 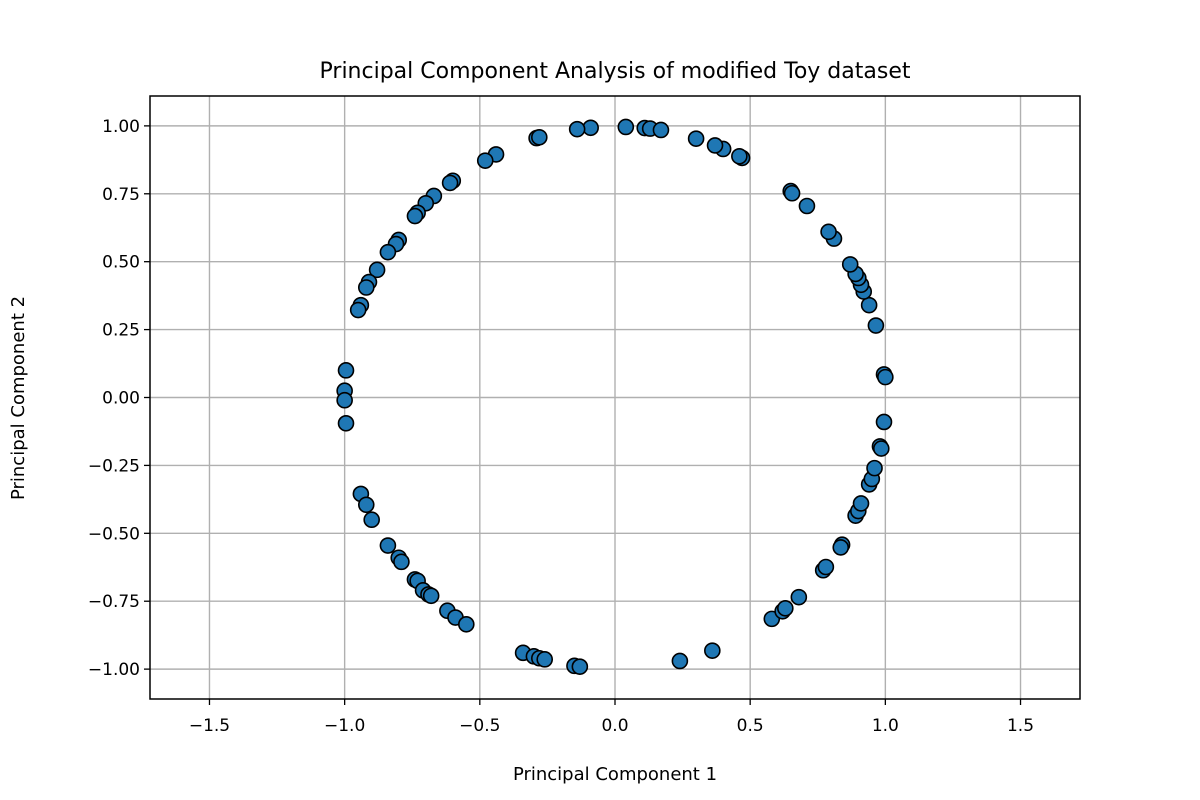 What do you see at coordinates (121, 127) in the screenshot?
I see `y-tick-label: 1.00` at bounding box center [121, 127].